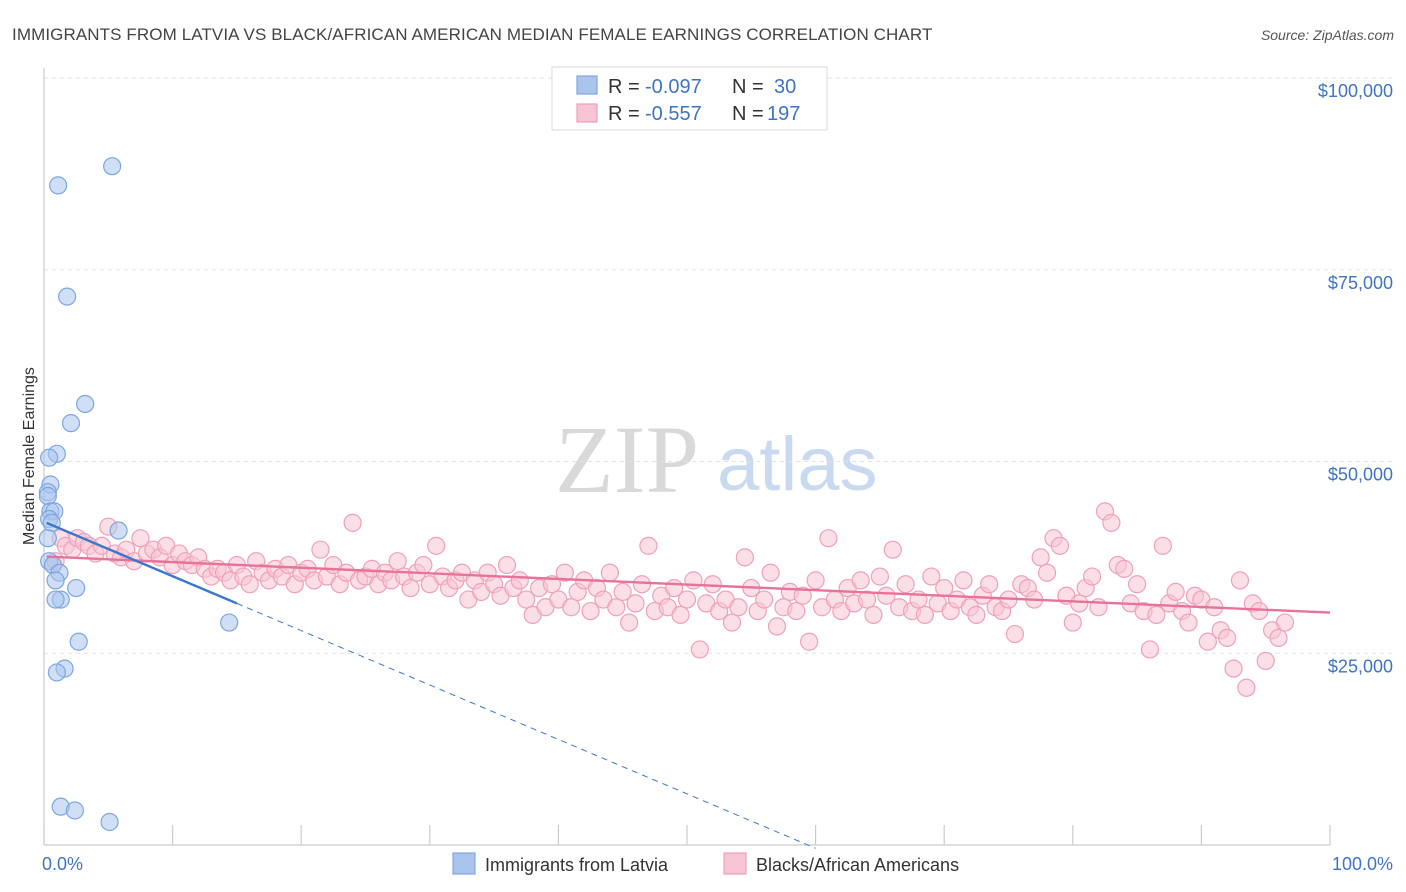  Describe the element at coordinates (1327, 35) in the screenshot. I see `chart-source: Source: ZipAtlas.com` at that location.